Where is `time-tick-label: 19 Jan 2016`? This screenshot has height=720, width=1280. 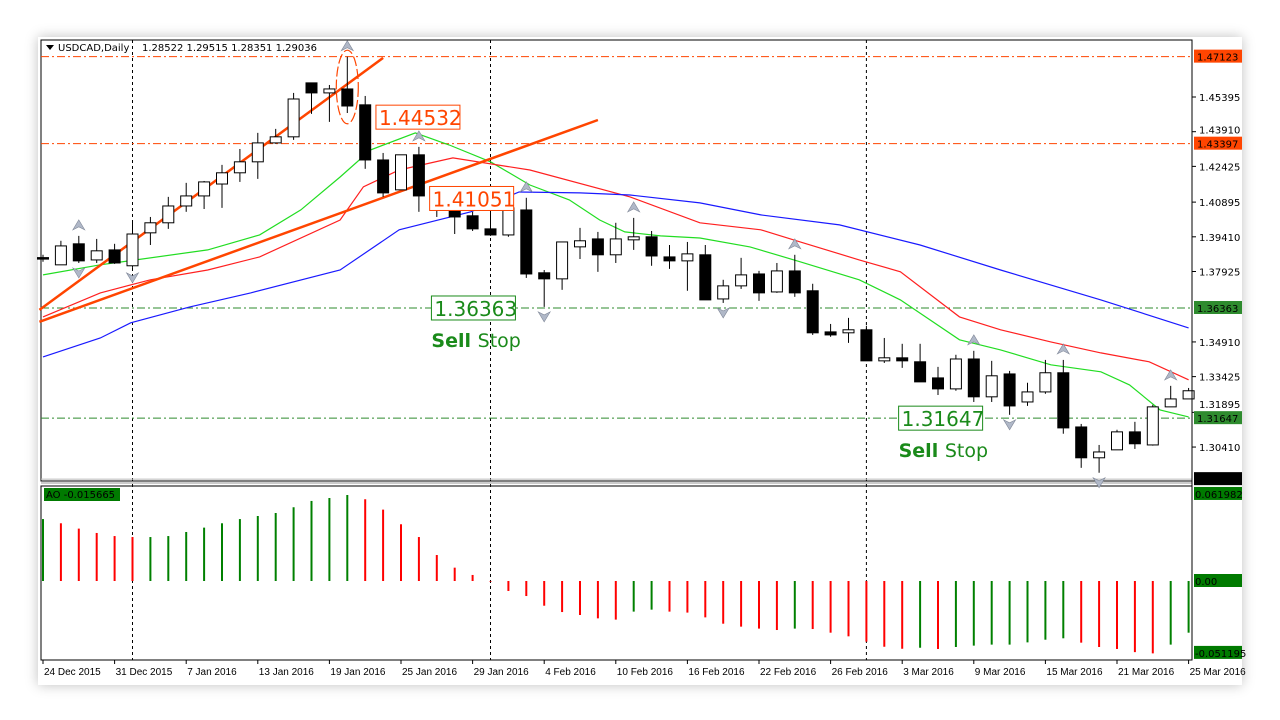
time-tick-label: 19 Jan 2016 is located at coordinates (357, 672).